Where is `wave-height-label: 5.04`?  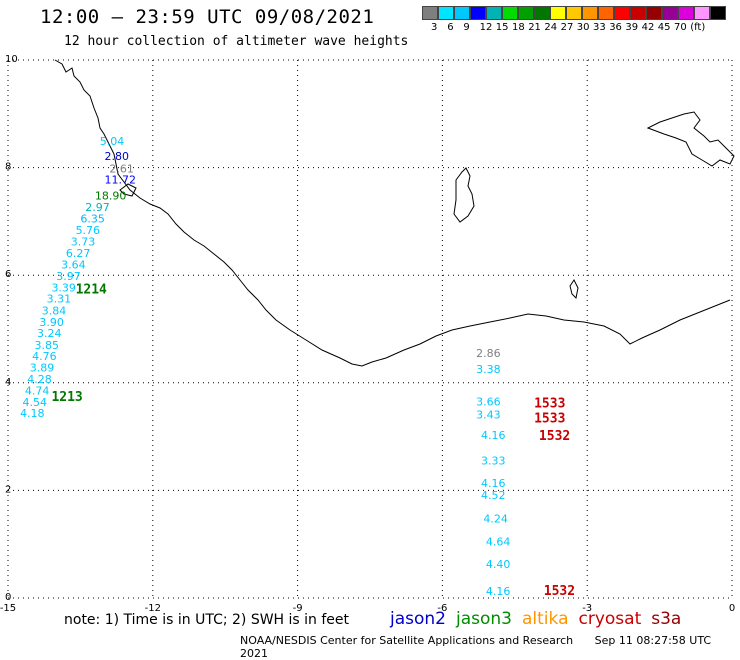 wave-height-label: 5.04 is located at coordinates (112, 141).